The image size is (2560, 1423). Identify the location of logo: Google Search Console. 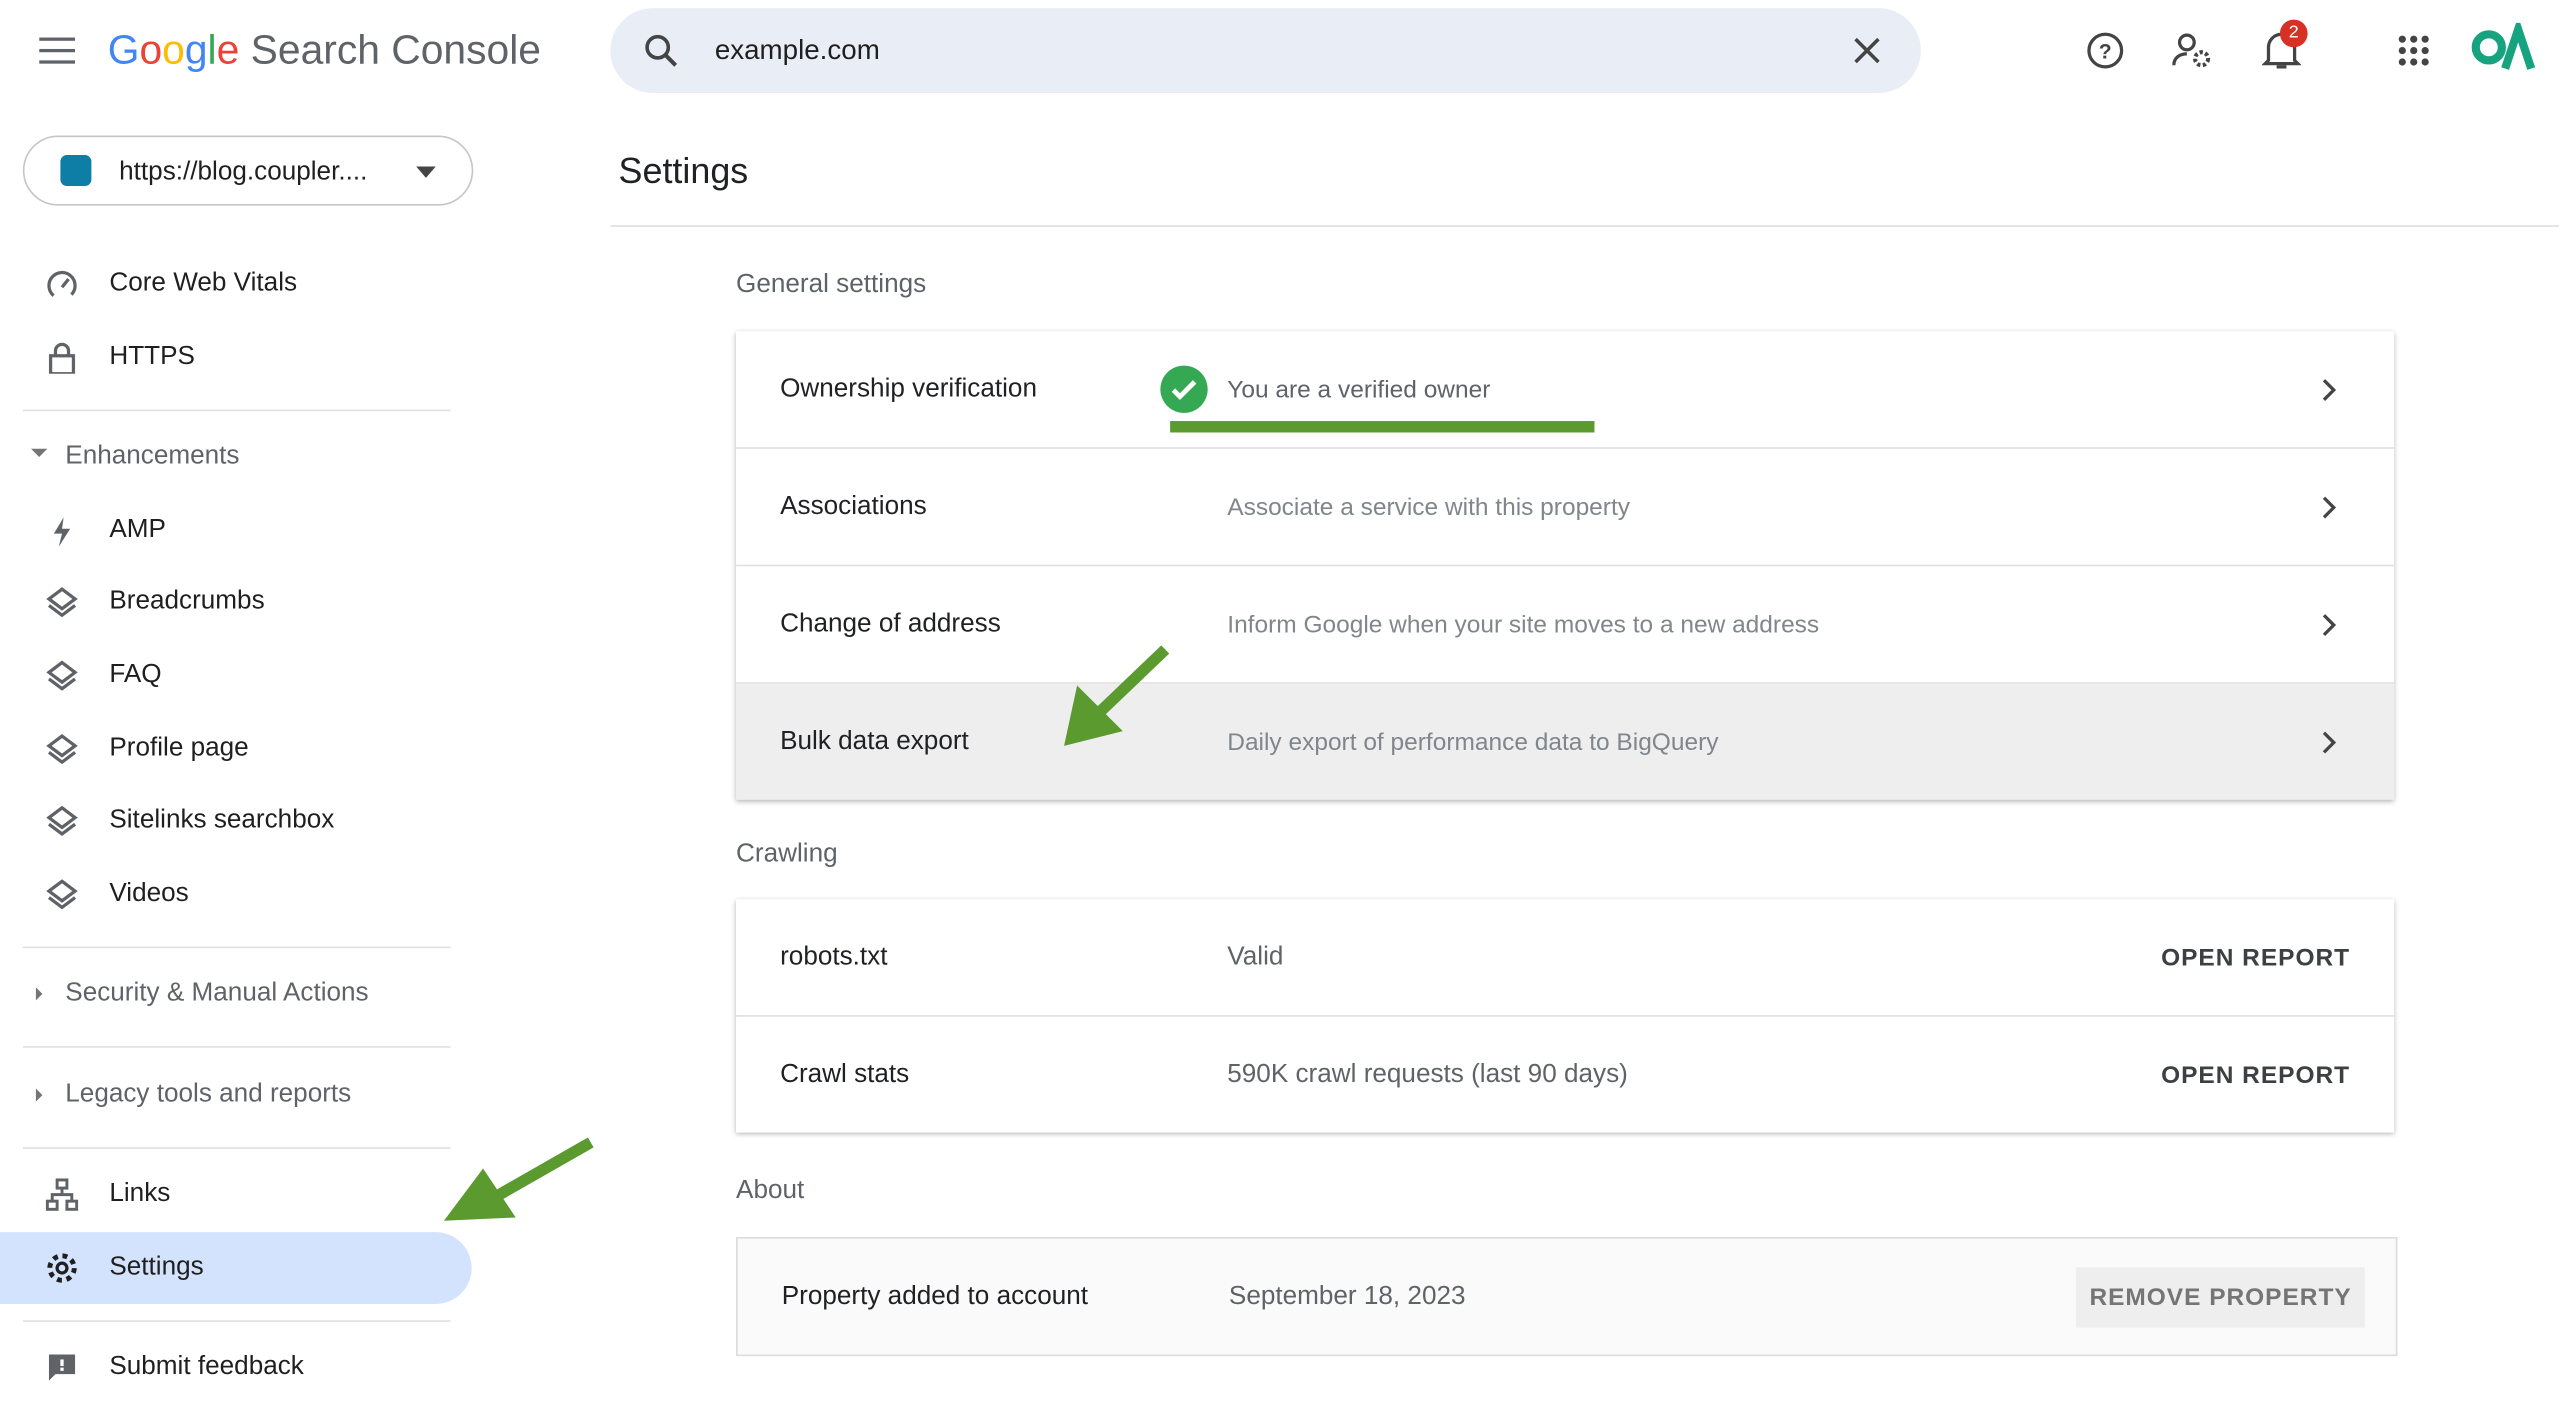
(324, 51).